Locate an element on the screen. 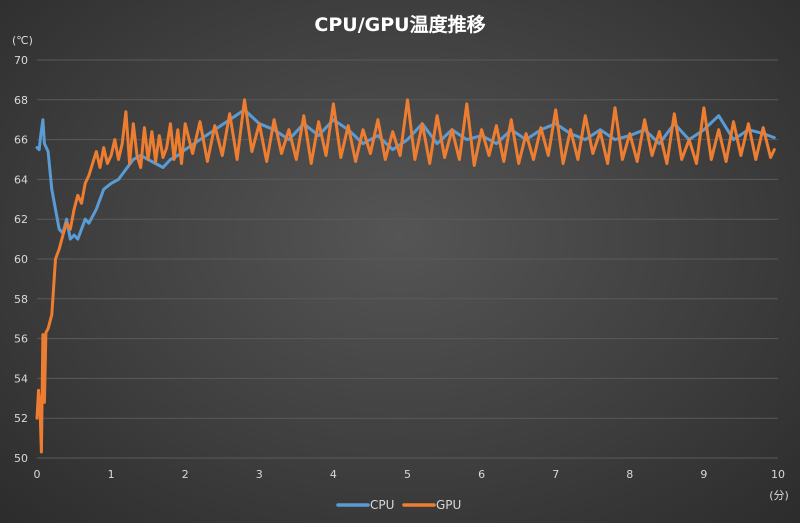  x-tick-label: 8 is located at coordinates (629, 474).